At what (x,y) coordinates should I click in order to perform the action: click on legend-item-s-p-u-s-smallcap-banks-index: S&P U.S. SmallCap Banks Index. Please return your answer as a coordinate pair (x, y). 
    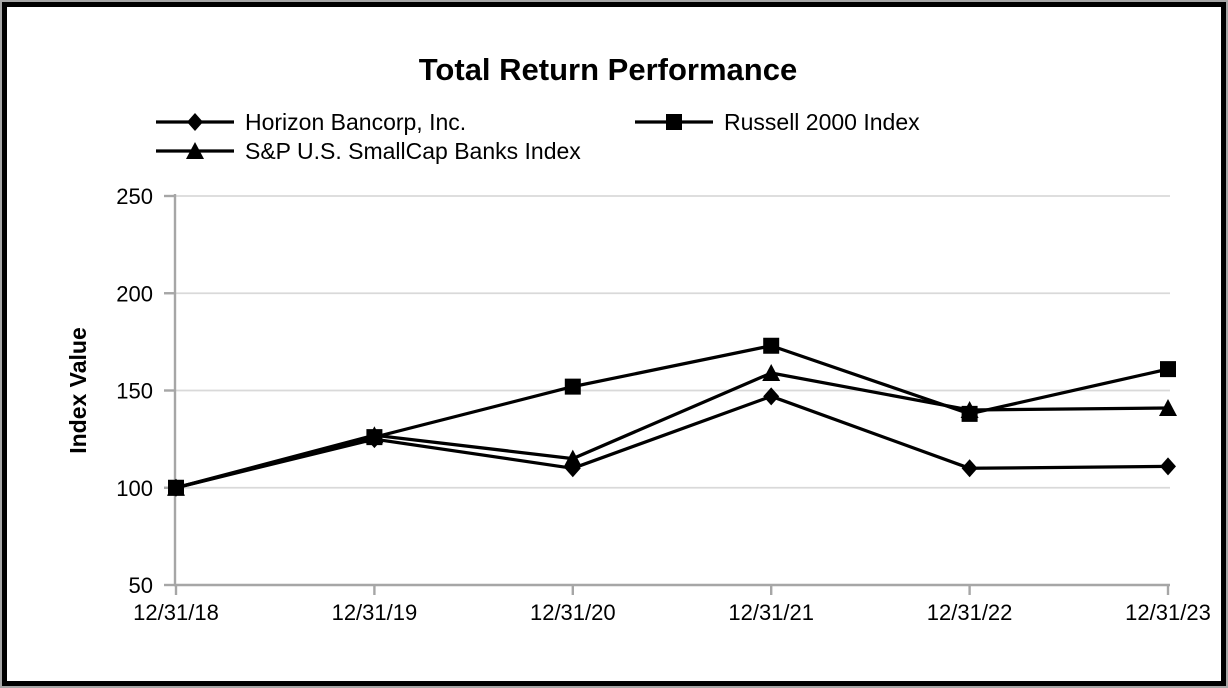
    Looking at the image, I should click on (368, 151).